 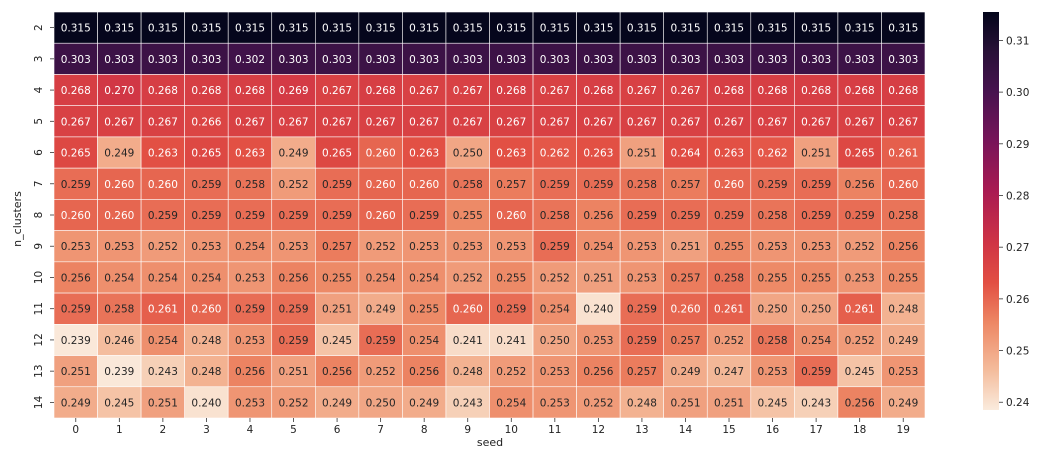 I want to click on cell-value-label: 0.302, so click(x=250, y=60).